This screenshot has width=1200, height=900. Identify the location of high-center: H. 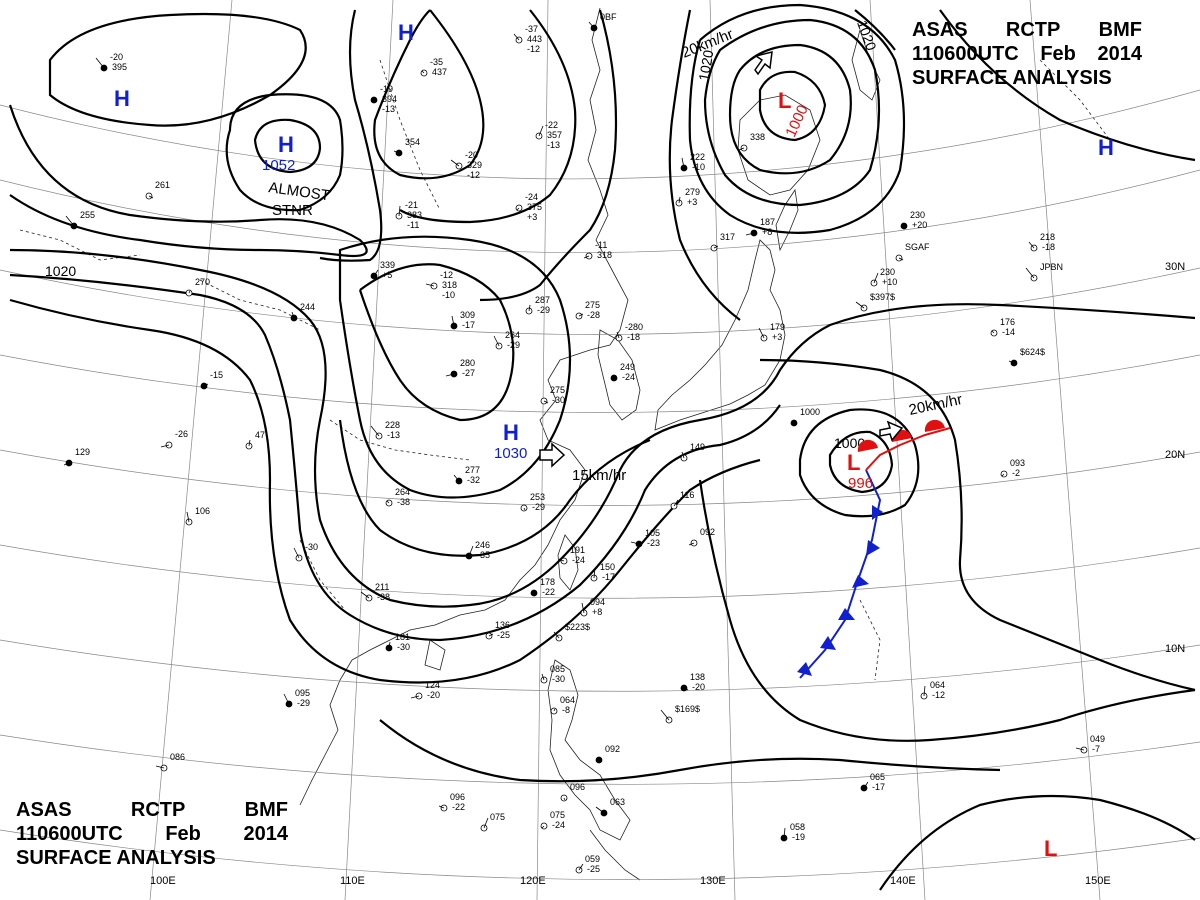
(286, 144).